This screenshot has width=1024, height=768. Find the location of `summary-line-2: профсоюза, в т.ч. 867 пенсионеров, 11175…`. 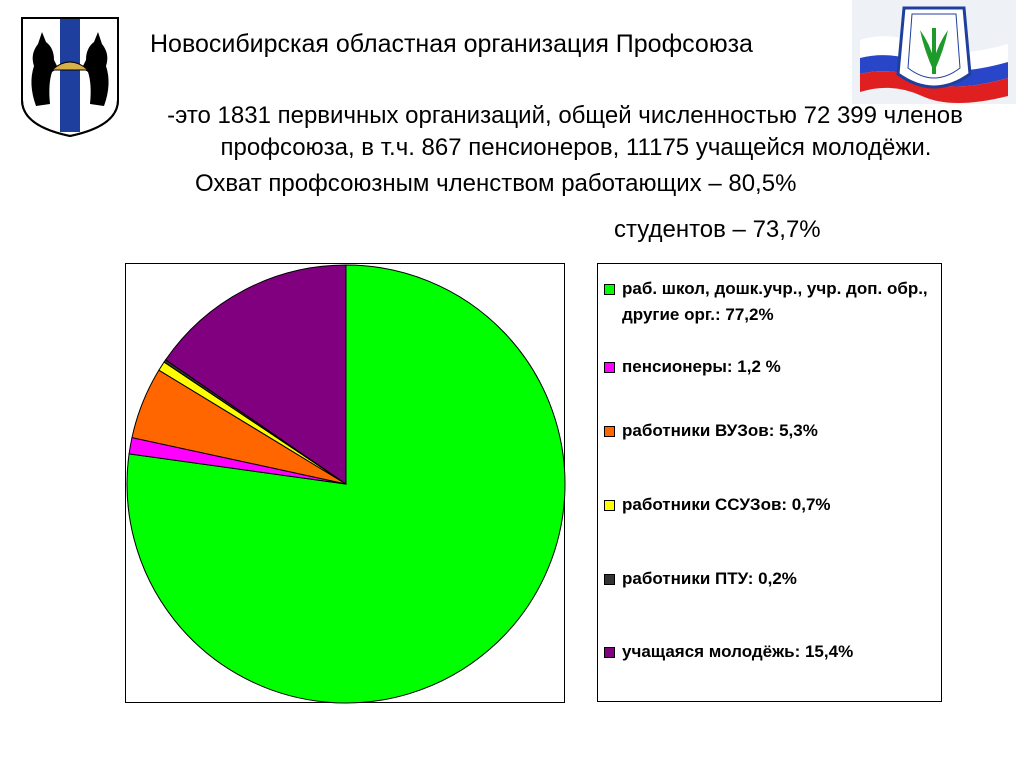

summary-line-2: профсоюза, в т.ч. 867 пенсионеров, 11175… is located at coordinates (512, 148).